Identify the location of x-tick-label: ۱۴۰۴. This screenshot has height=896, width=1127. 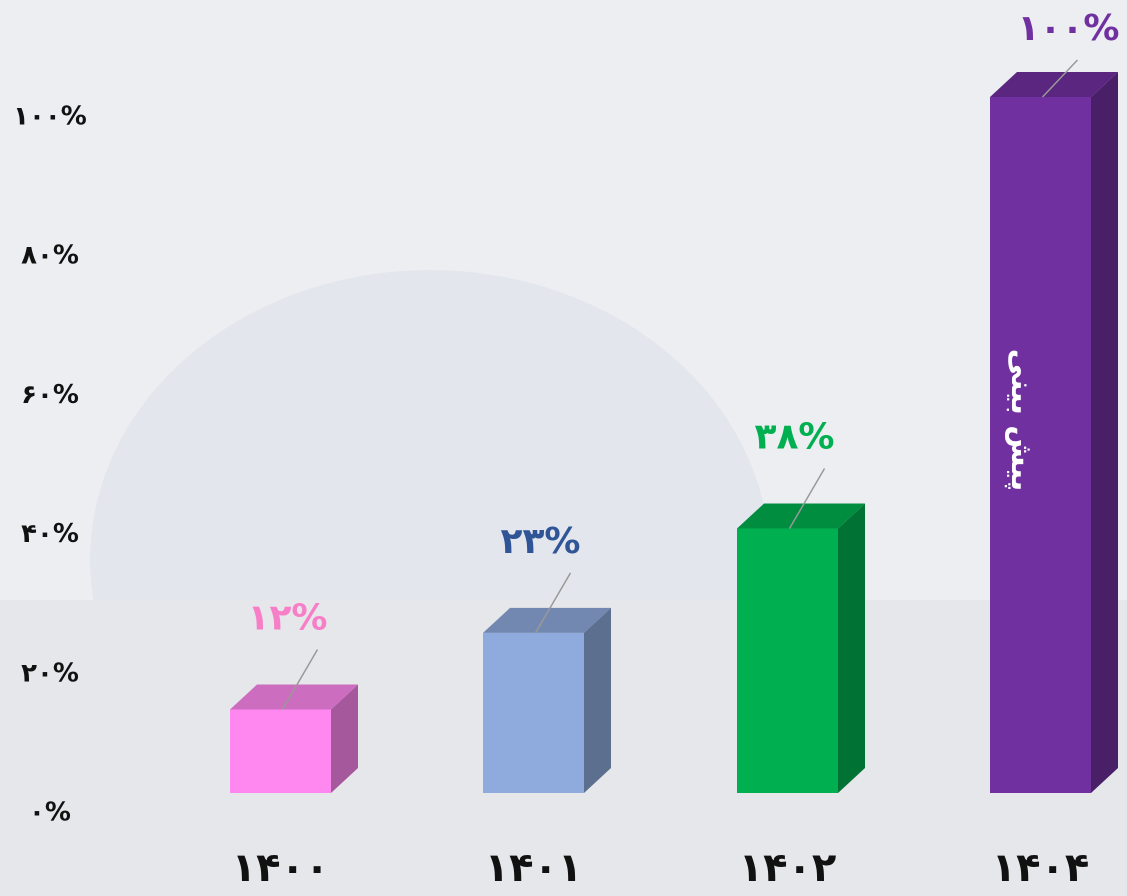
(1041, 868).